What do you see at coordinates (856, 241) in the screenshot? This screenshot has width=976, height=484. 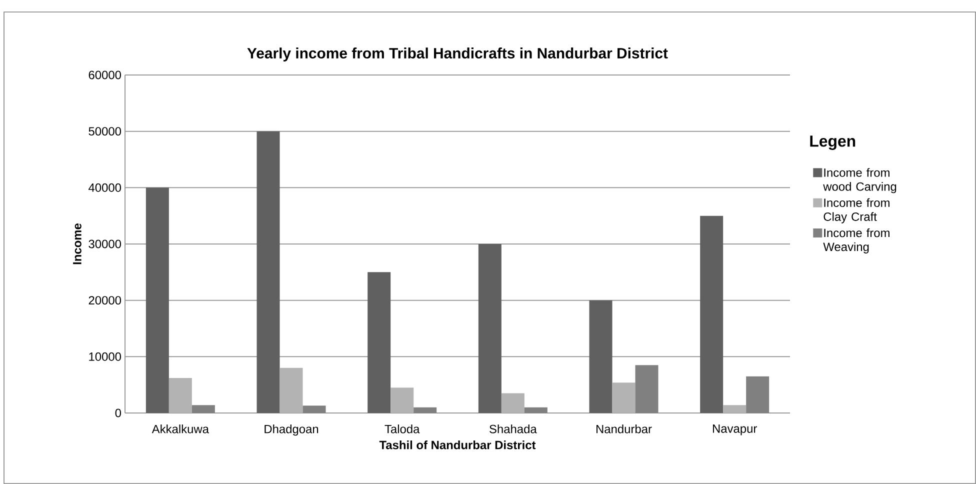 I see `legend-label: Income from Weaving` at bounding box center [856, 241].